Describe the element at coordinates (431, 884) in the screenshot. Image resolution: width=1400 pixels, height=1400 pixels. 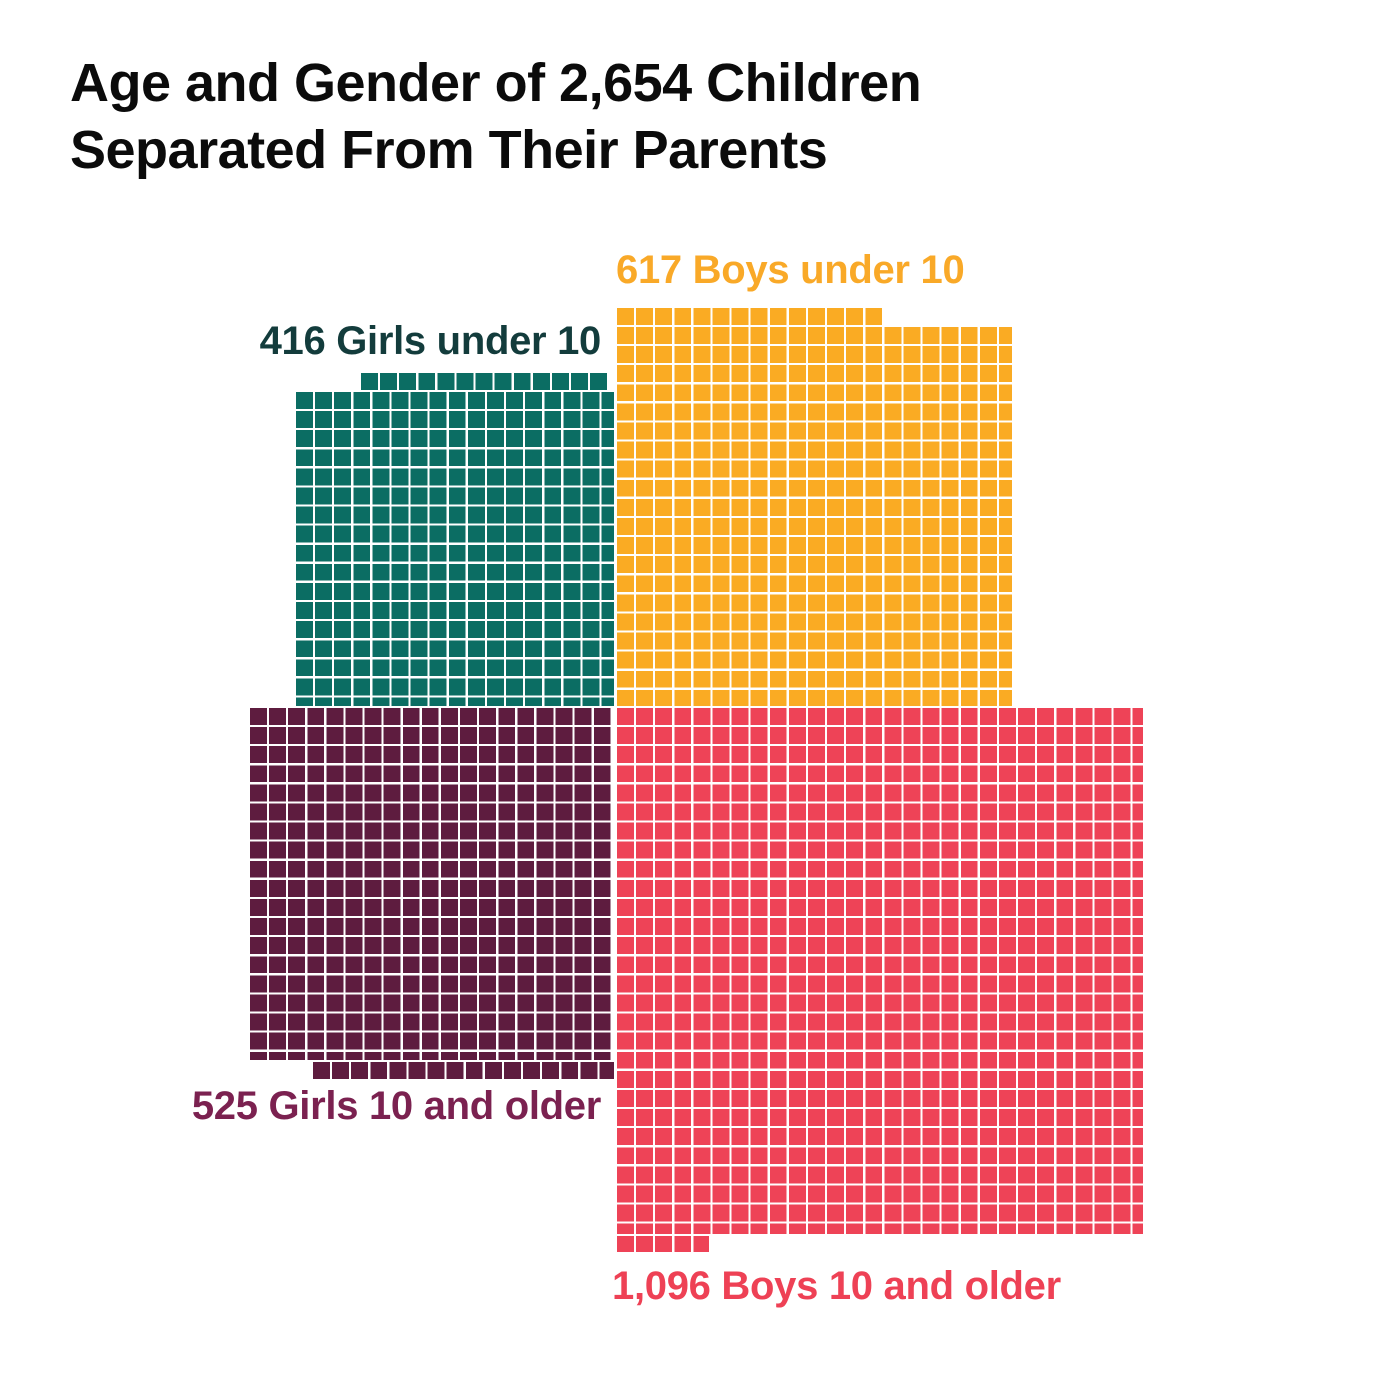
I see `waffle-girls-10-older` at that location.